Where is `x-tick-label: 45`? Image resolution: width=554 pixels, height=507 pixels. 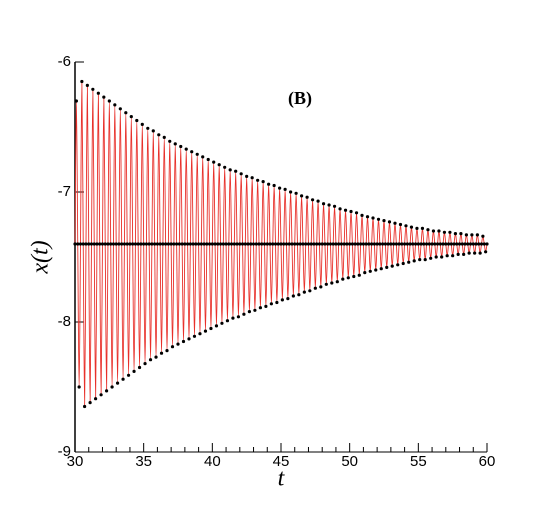
x-tick-label: 45 is located at coordinates (281, 461).